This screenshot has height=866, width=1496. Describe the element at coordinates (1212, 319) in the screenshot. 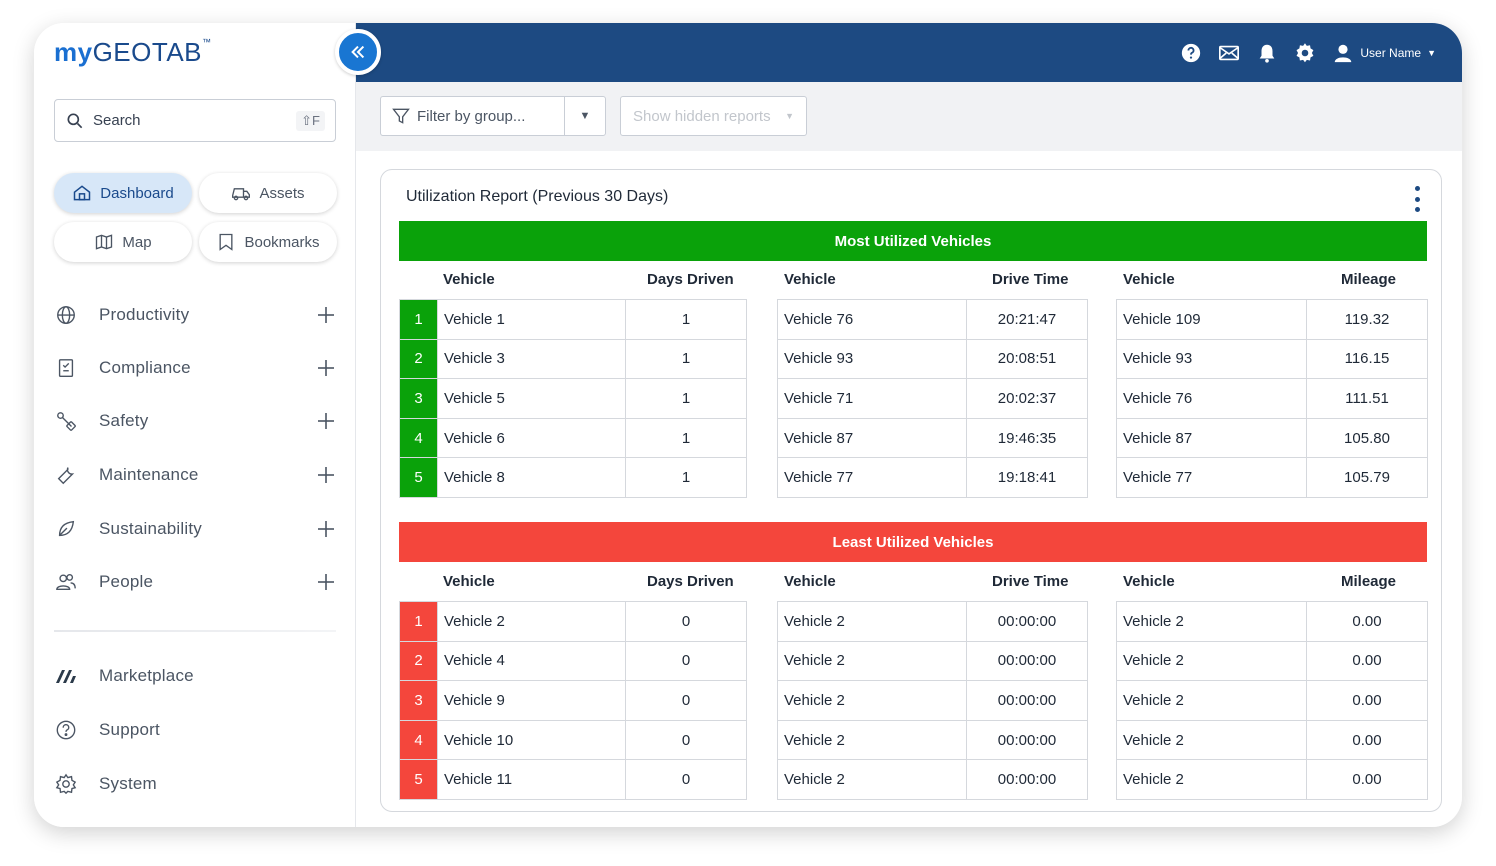

I see `vehicle-cell: Vehicle 109` at that location.